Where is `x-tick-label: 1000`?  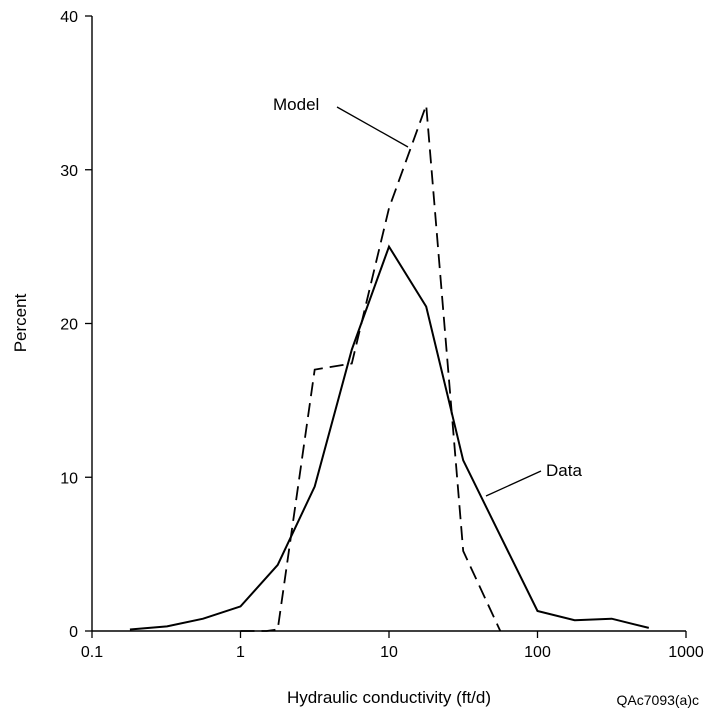
x-tick-label: 1000 is located at coordinates (686, 652).